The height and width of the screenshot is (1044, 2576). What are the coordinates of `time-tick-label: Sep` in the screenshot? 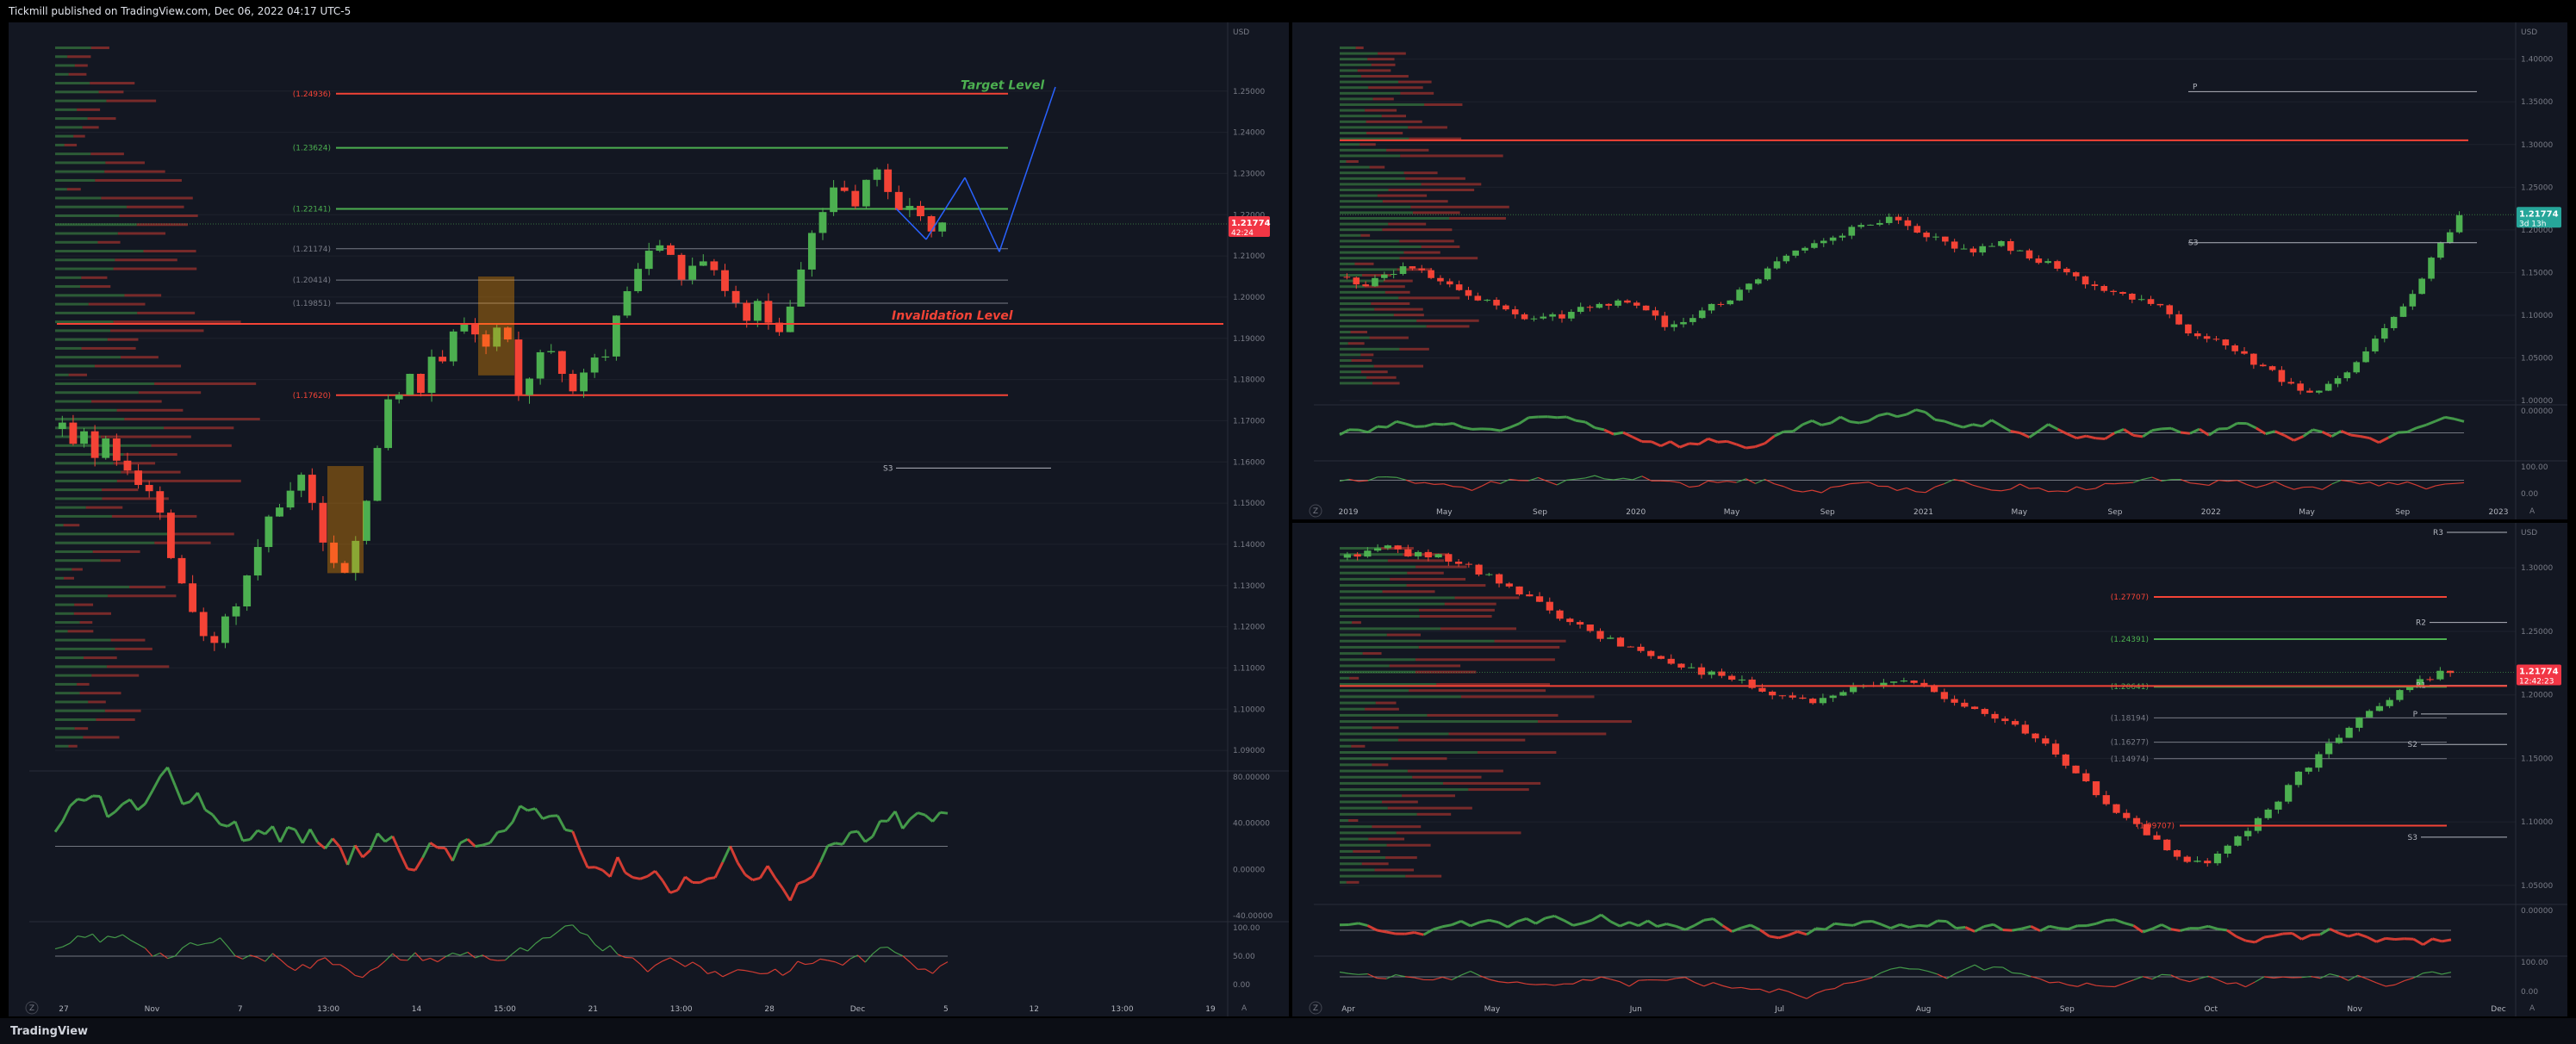 It's located at (2067, 1010).